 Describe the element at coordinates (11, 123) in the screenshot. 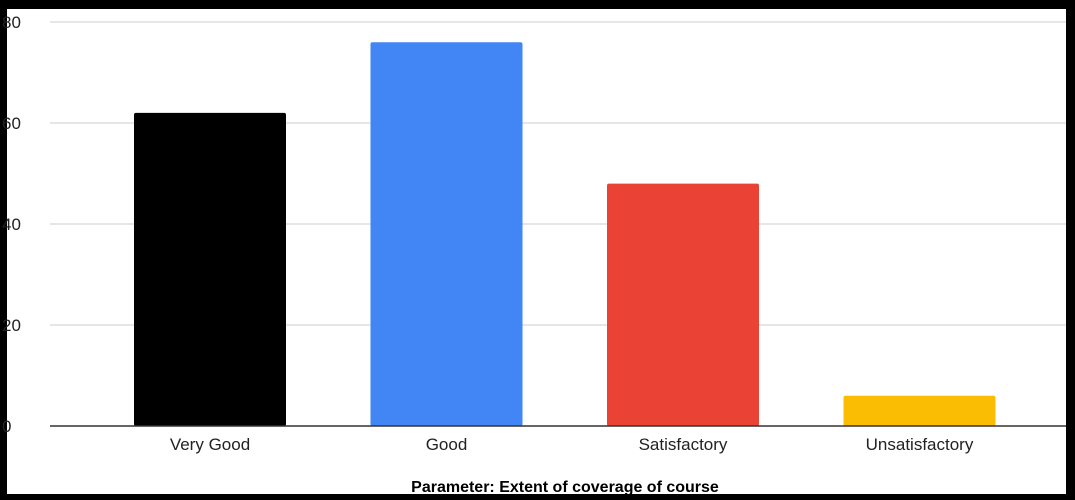

I see `y-tick-label: 60` at that location.